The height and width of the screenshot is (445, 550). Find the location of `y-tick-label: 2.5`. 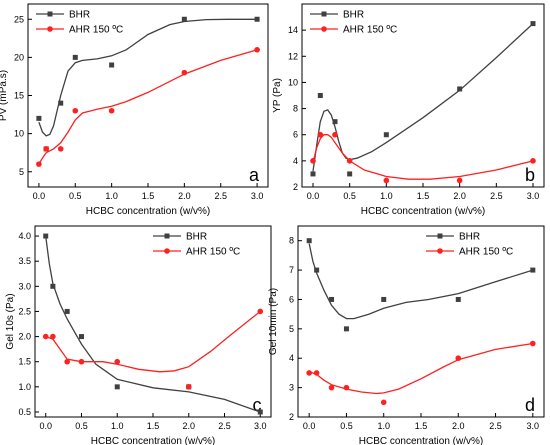

y-tick-label: 2.5 is located at coordinates (24, 311).